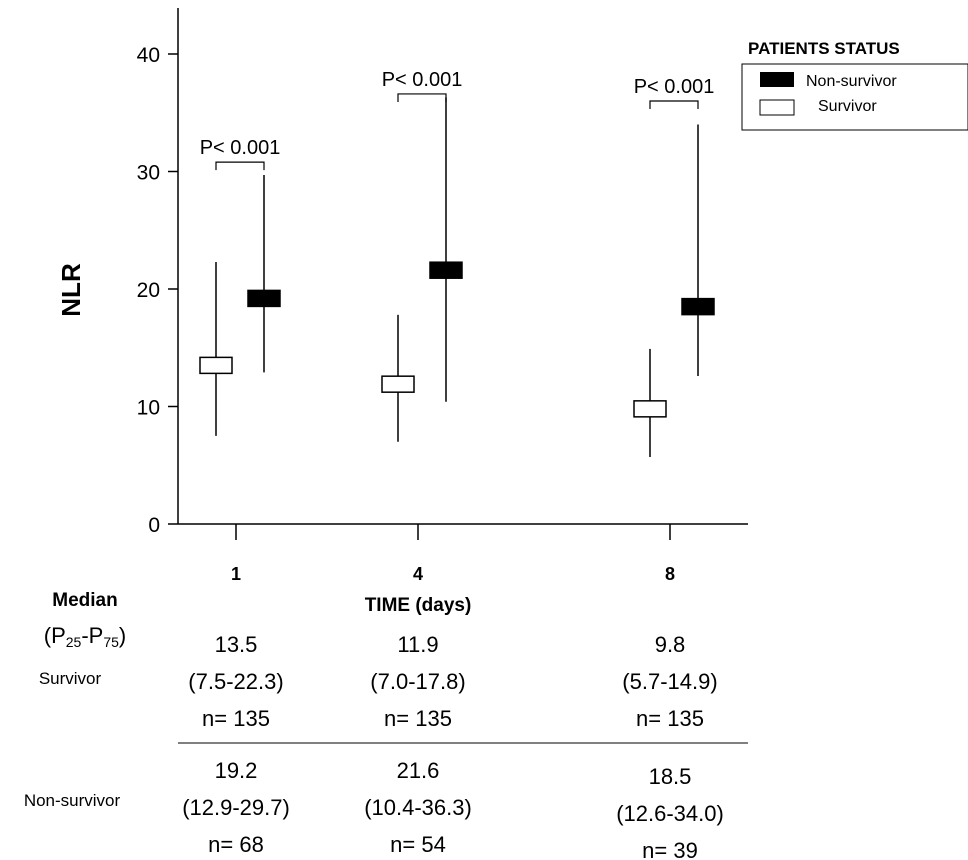 The width and height of the screenshot is (968, 860). Describe the element at coordinates (417, 681) in the screenshot. I see `table-cell-range: (7.0-17.8)` at that location.